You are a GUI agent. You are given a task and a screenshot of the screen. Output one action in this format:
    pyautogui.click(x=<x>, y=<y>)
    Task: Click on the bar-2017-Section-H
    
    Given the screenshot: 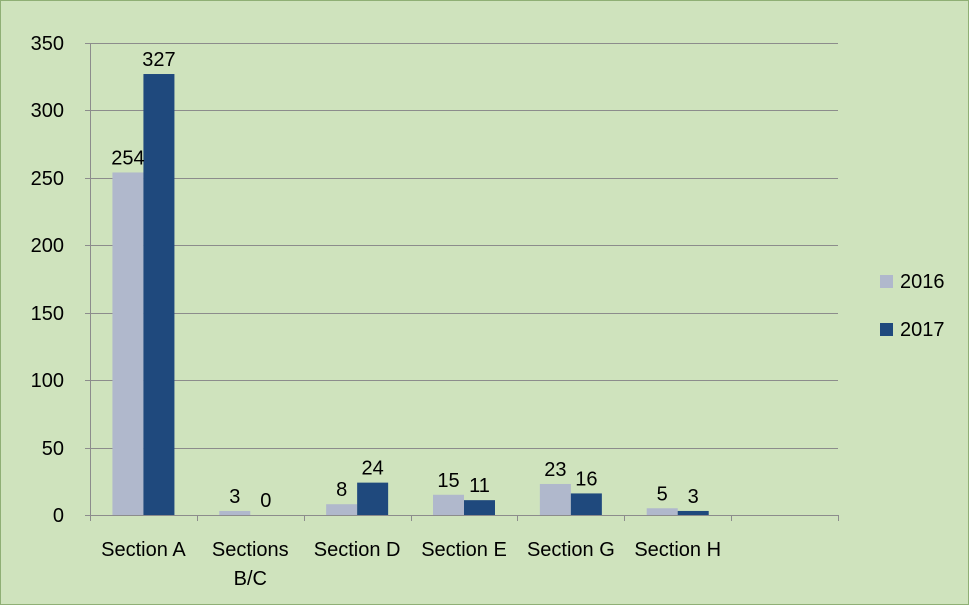 What is the action you would take?
    pyautogui.click(x=693, y=512)
    